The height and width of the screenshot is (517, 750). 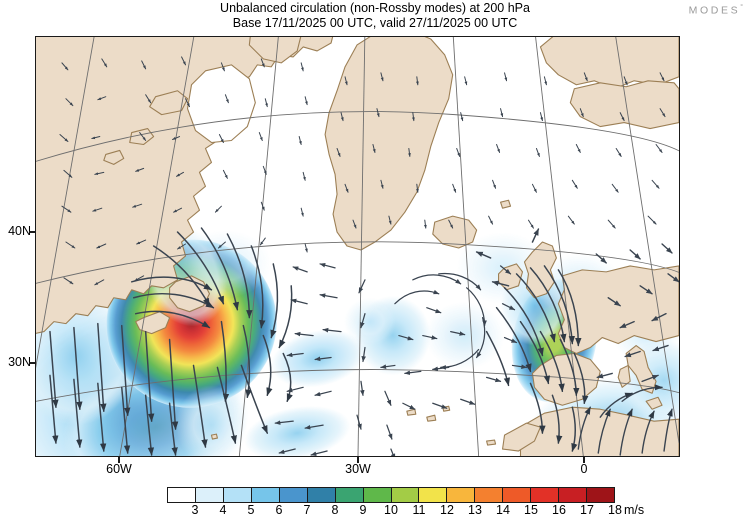 What do you see at coordinates (119, 469) in the screenshot?
I see `lon-label-60w: 60W` at bounding box center [119, 469].